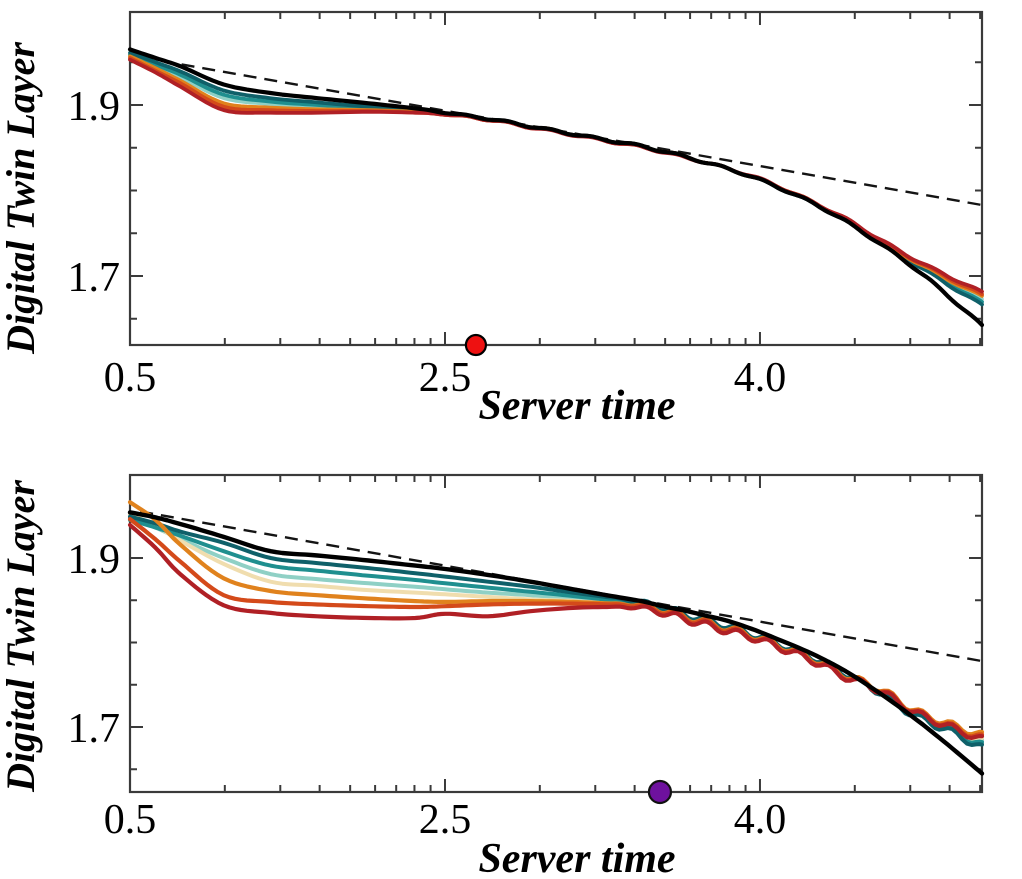  What do you see at coordinates (476, 345) in the screenshot?
I see `red-dot-marker` at bounding box center [476, 345].